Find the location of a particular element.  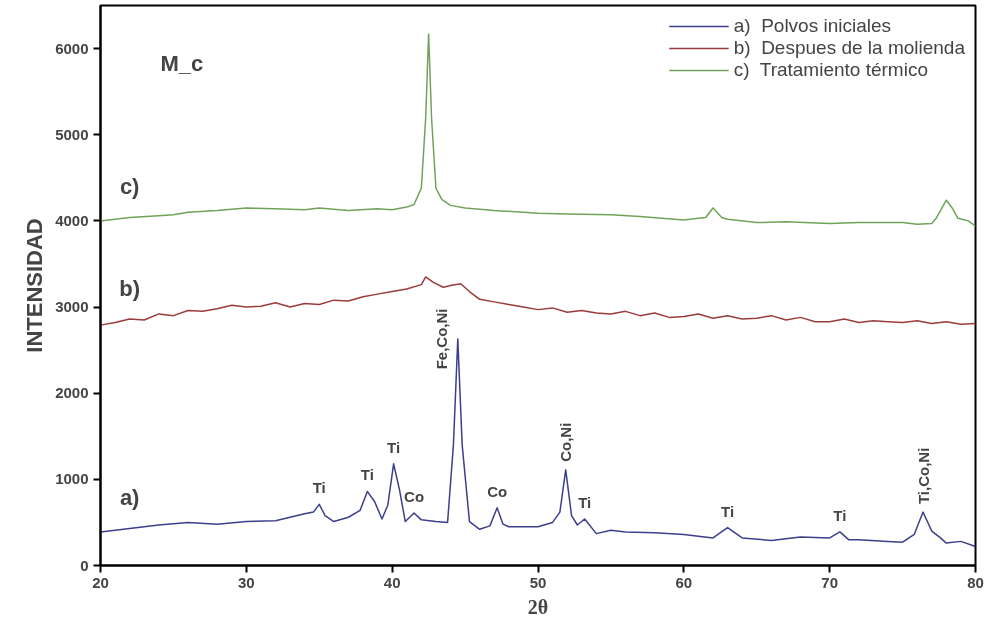

y-tick-label: 5000 is located at coordinates (72, 134).